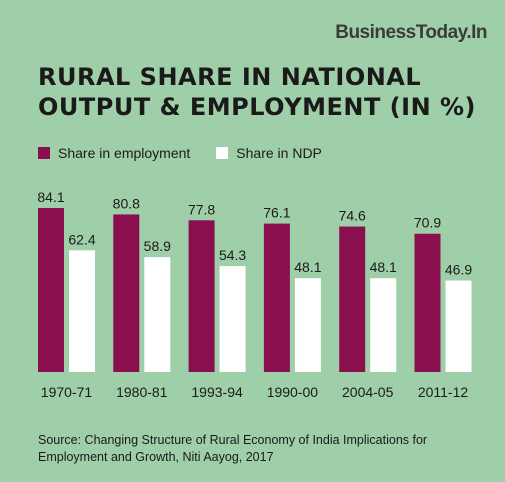 The width and height of the screenshot is (505, 482). I want to click on legend-label-ndp: Share in NDP, so click(279, 153).